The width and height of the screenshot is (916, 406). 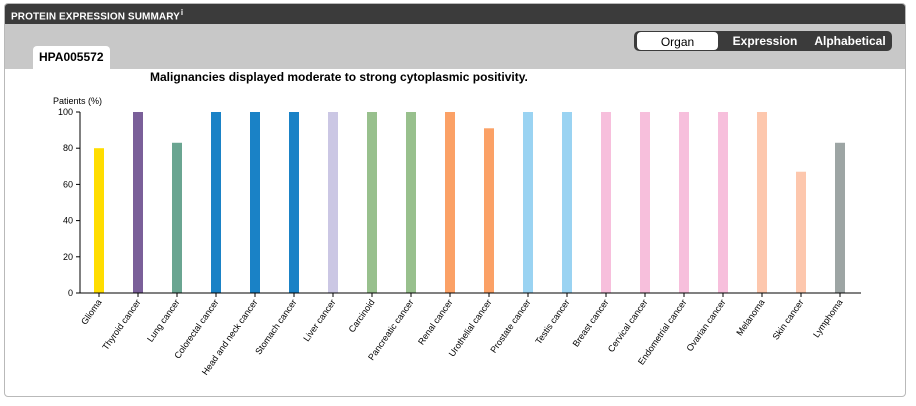 What do you see at coordinates (552, 321) in the screenshot?
I see `x-tick-label: Testis cancer` at bounding box center [552, 321].